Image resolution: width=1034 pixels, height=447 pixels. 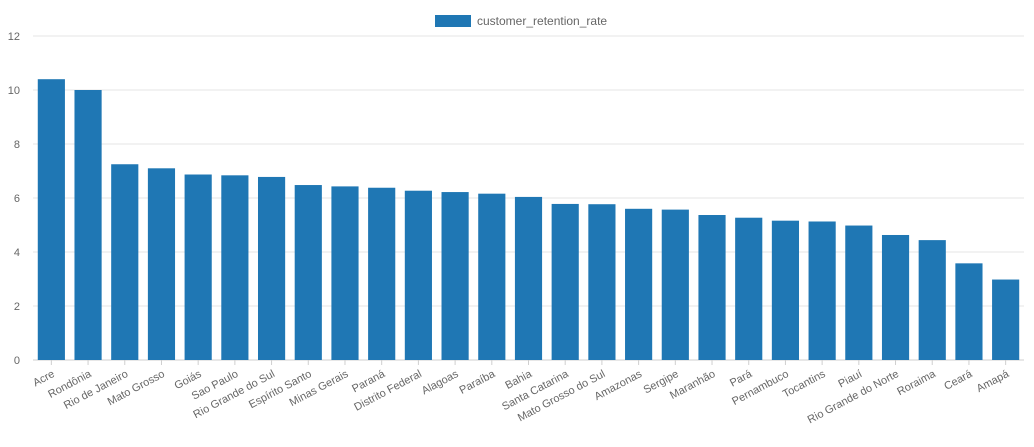 I want to click on x-tick-label: Amapá, so click(x=993, y=381).